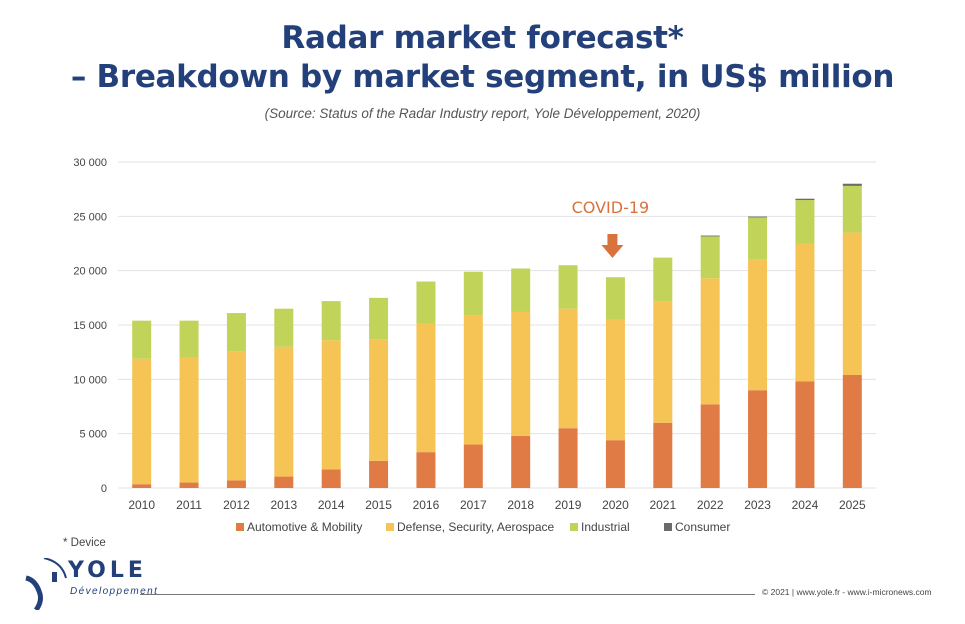  I want to click on x-tick-label: 2015, so click(378, 505).